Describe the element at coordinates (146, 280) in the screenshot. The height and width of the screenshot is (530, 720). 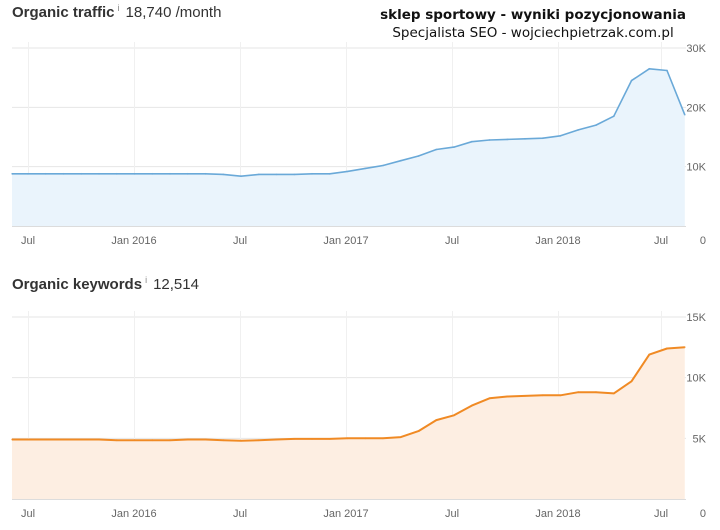
I see `keywords-info-icon: i` at that location.